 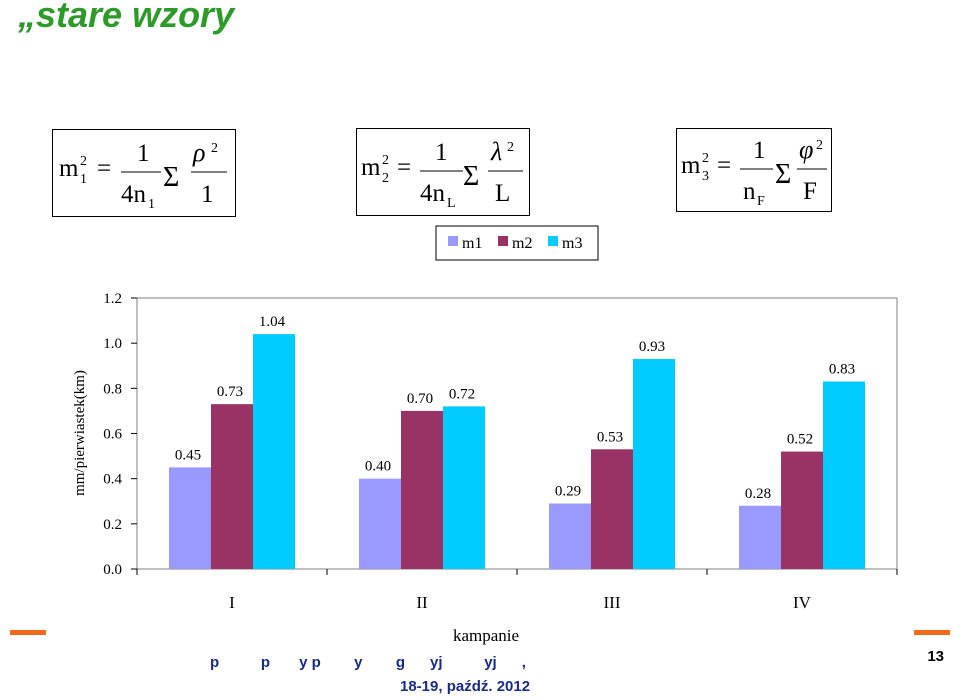 I want to click on data-label: 0.40, so click(x=378, y=467).